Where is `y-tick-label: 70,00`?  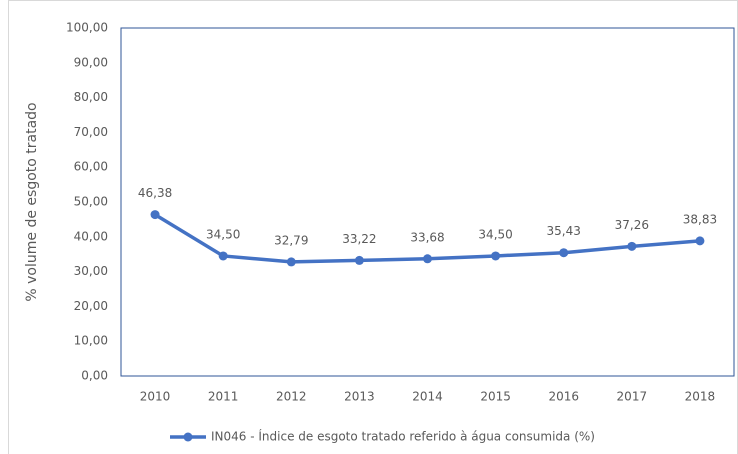
y-tick-label: 70,00 is located at coordinates (91, 132).